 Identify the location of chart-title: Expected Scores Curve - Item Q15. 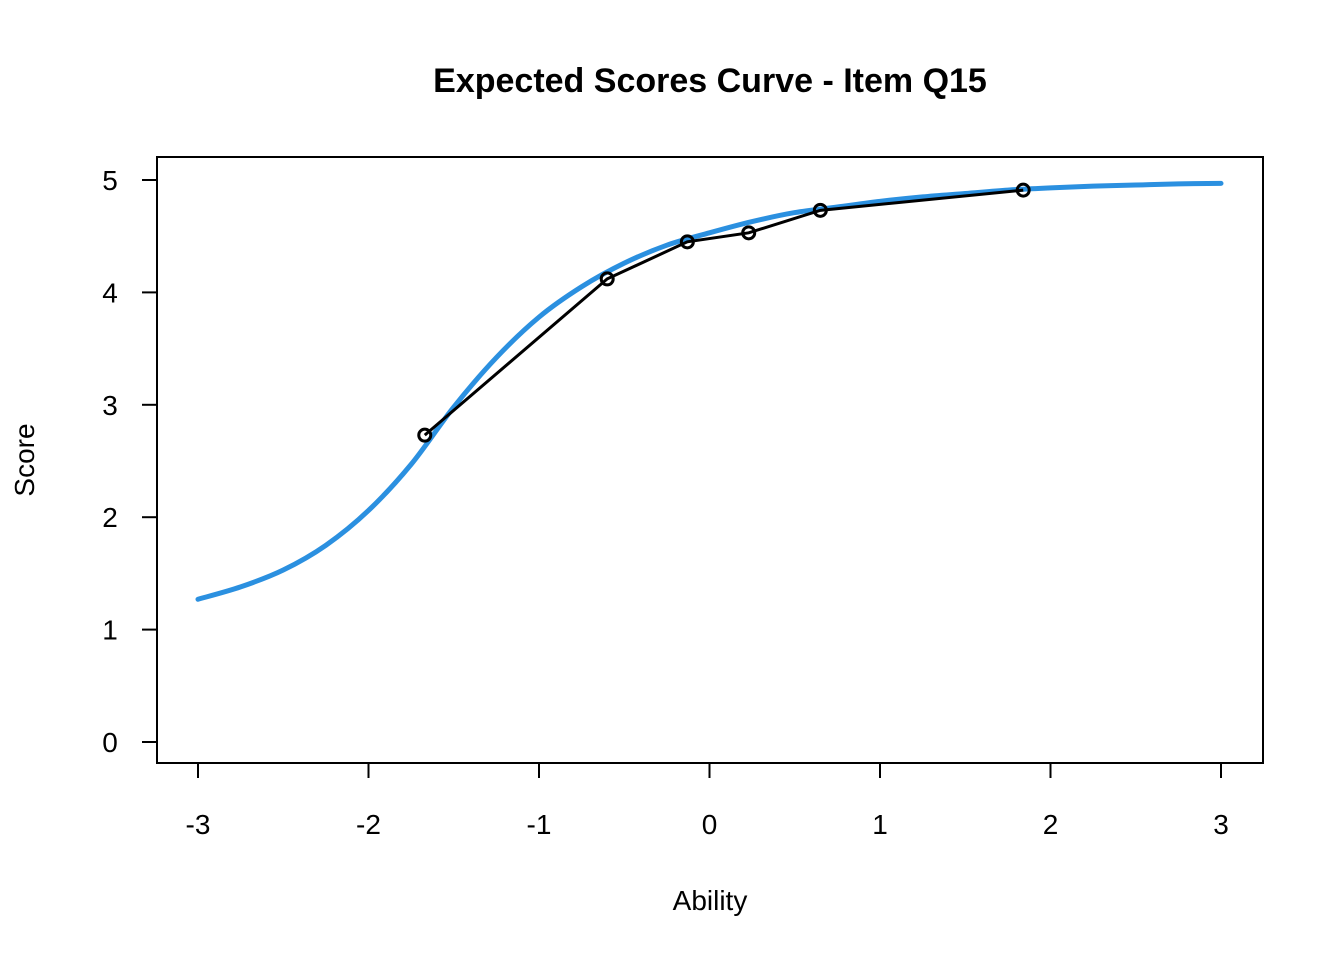
(710, 81).